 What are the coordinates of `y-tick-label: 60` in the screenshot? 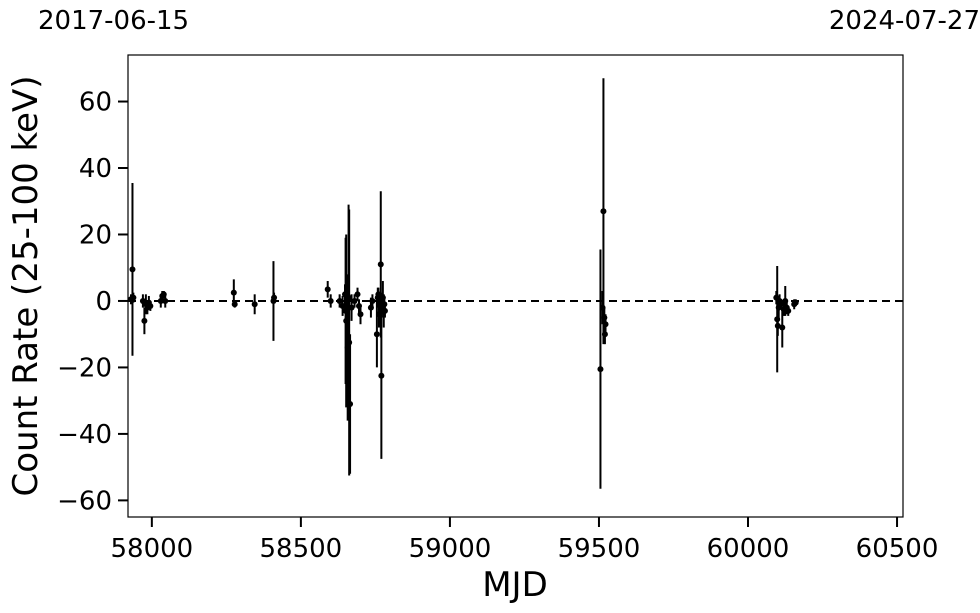 It's located at (95, 103).